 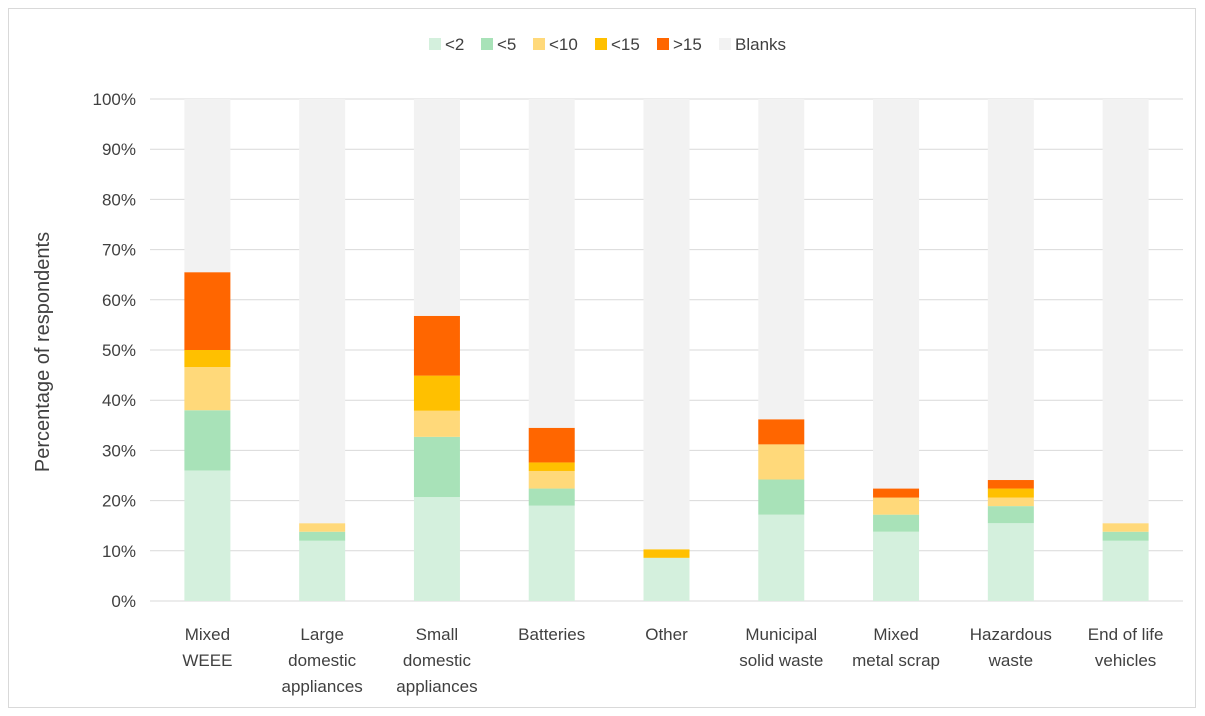 What do you see at coordinates (43, 352) in the screenshot?
I see `y-axis-label: Percentage of respondents` at bounding box center [43, 352].